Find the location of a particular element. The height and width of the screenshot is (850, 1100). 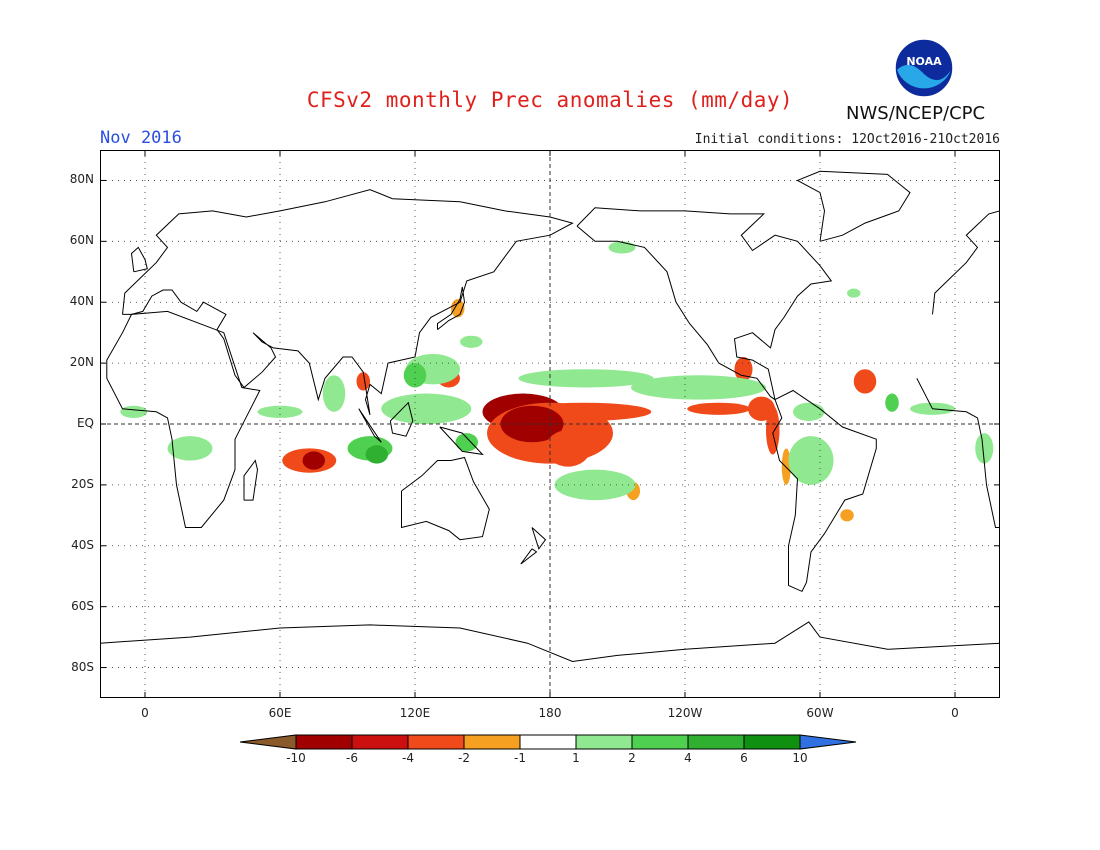

lon-label: 120E is located at coordinates (415, 713).